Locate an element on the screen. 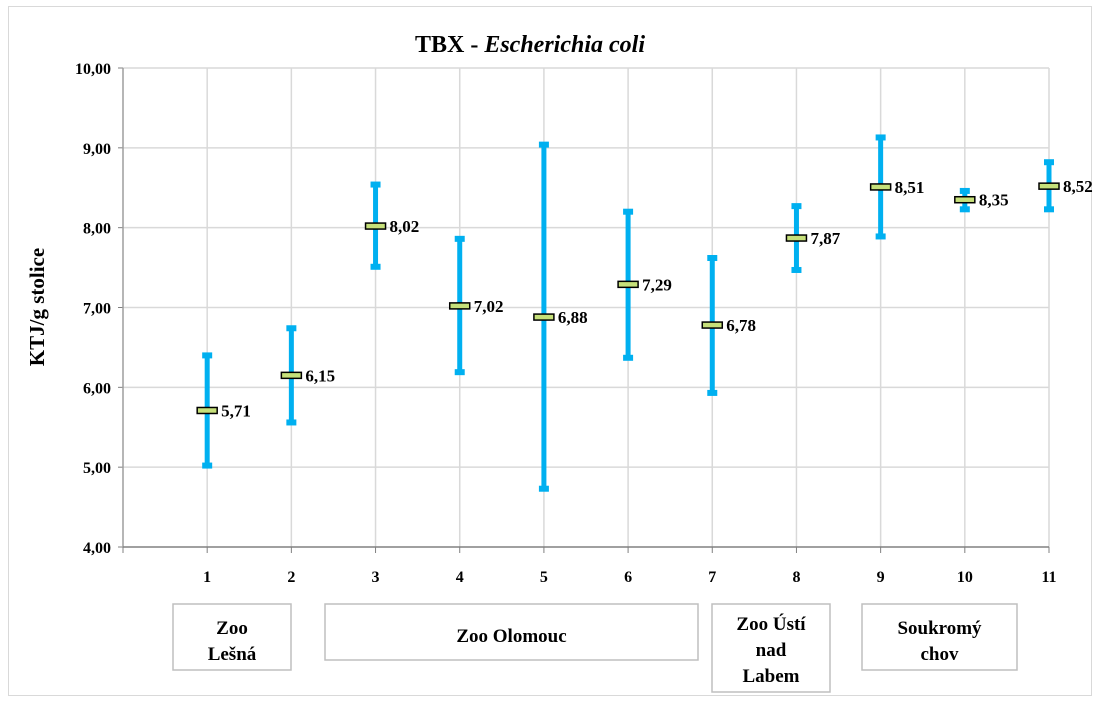 This screenshot has width=1096, height=702. y-tick-label: 6,00 is located at coordinates (97, 388).